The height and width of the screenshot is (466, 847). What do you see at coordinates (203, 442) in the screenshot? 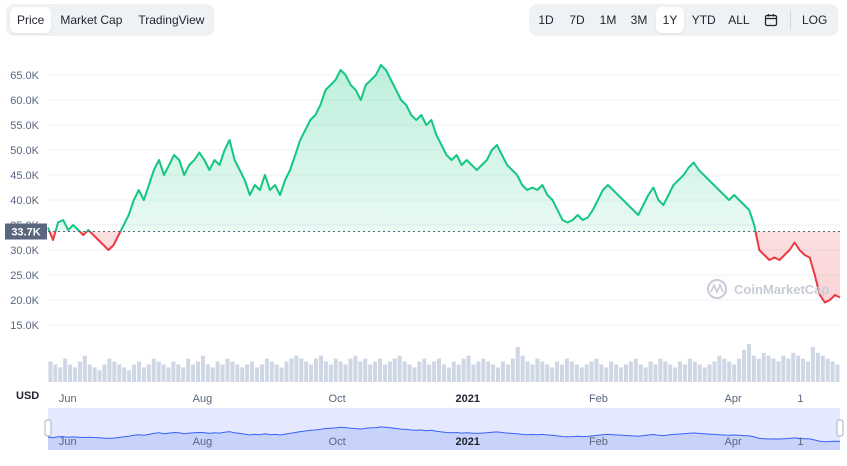
I see `navigator-tick-label: Aug` at bounding box center [203, 442].